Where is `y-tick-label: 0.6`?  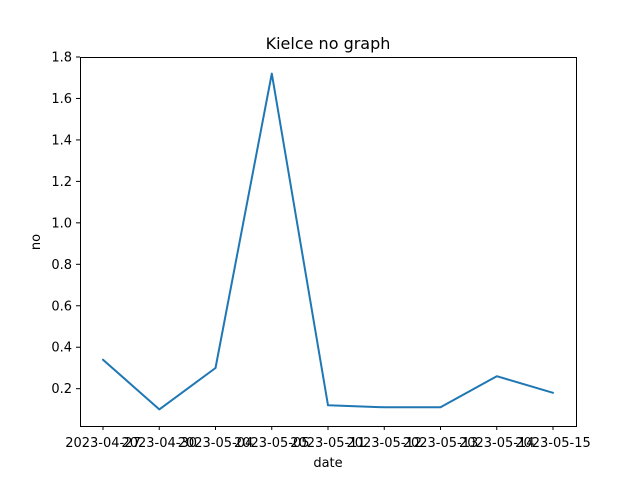
y-tick-label: 0.6 is located at coordinates (61, 306).